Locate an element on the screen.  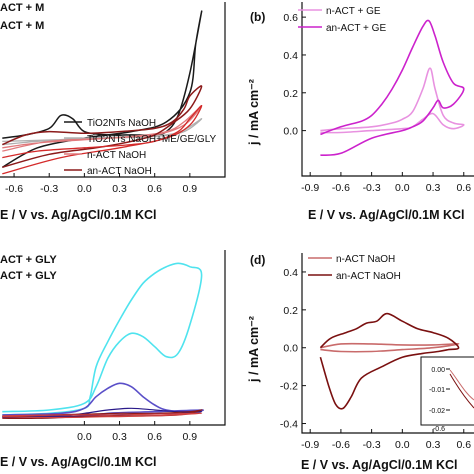
panel-a-xtick-label-3: 0.3 is located at coordinates (119, 189).